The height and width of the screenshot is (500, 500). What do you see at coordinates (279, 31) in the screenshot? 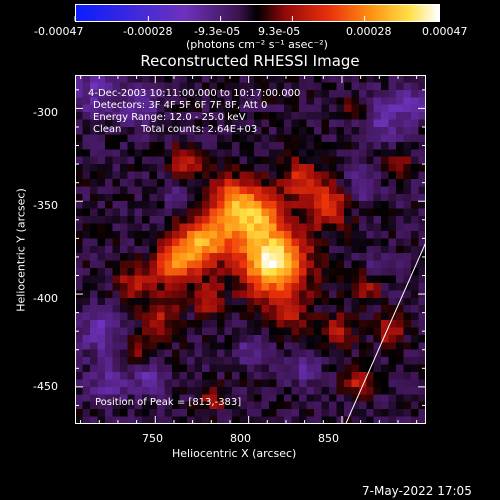
I see `colorbar-tick-3: 9.3e-05` at bounding box center [279, 31].